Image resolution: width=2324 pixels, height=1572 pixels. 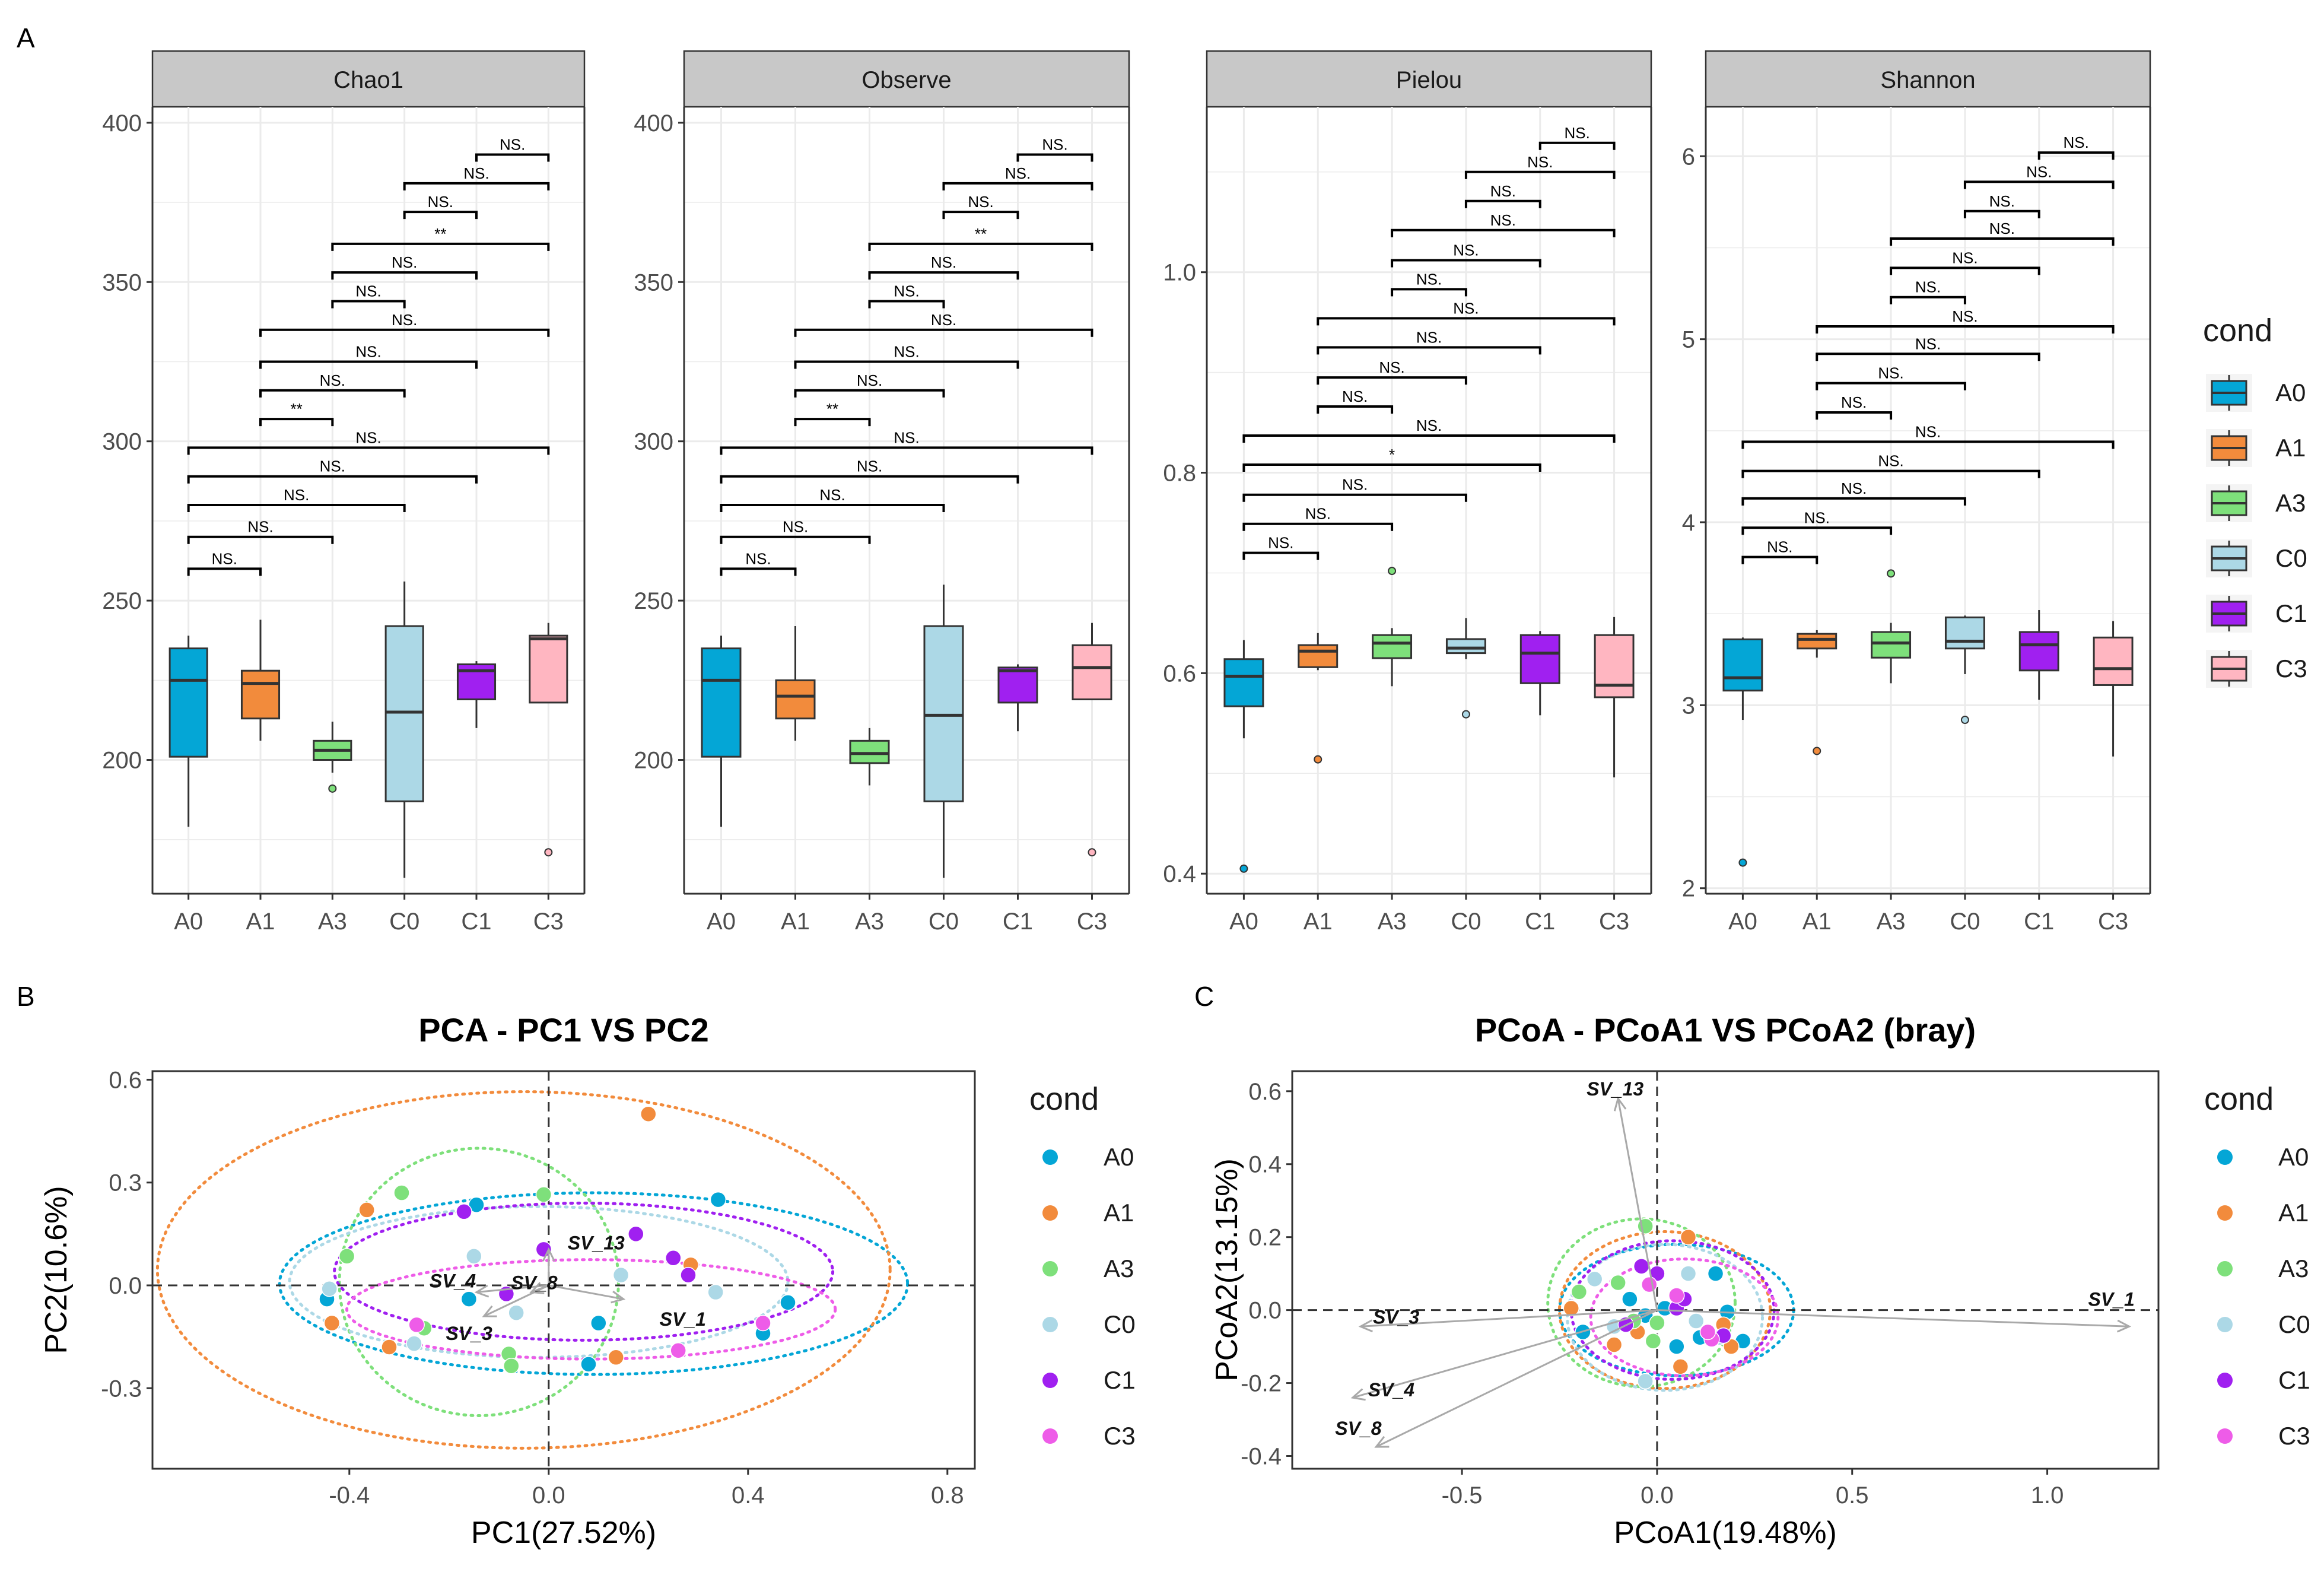 What do you see at coordinates (1465, 646) in the screenshot?
I see `box-c0` at bounding box center [1465, 646].